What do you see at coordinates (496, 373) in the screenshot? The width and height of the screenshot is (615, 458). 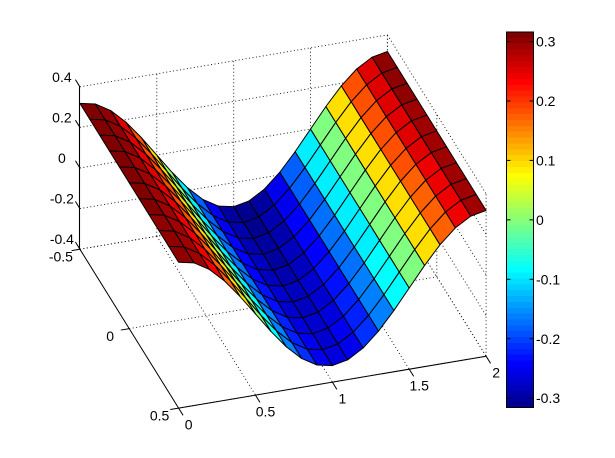 I see `svg-text: 2` at bounding box center [496, 373].